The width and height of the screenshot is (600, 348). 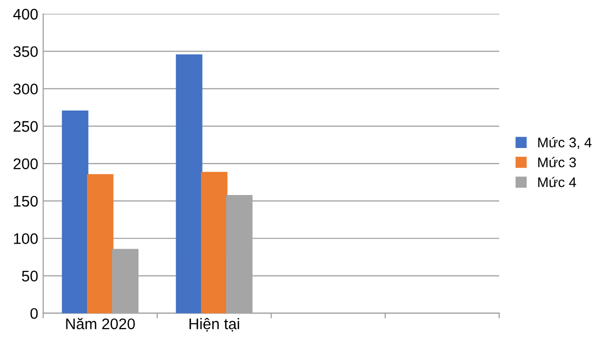 What do you see at coordinates (557, 162) in the screenshot?
I see `legend-label: Mức 3` at bounding box center [557, 162].